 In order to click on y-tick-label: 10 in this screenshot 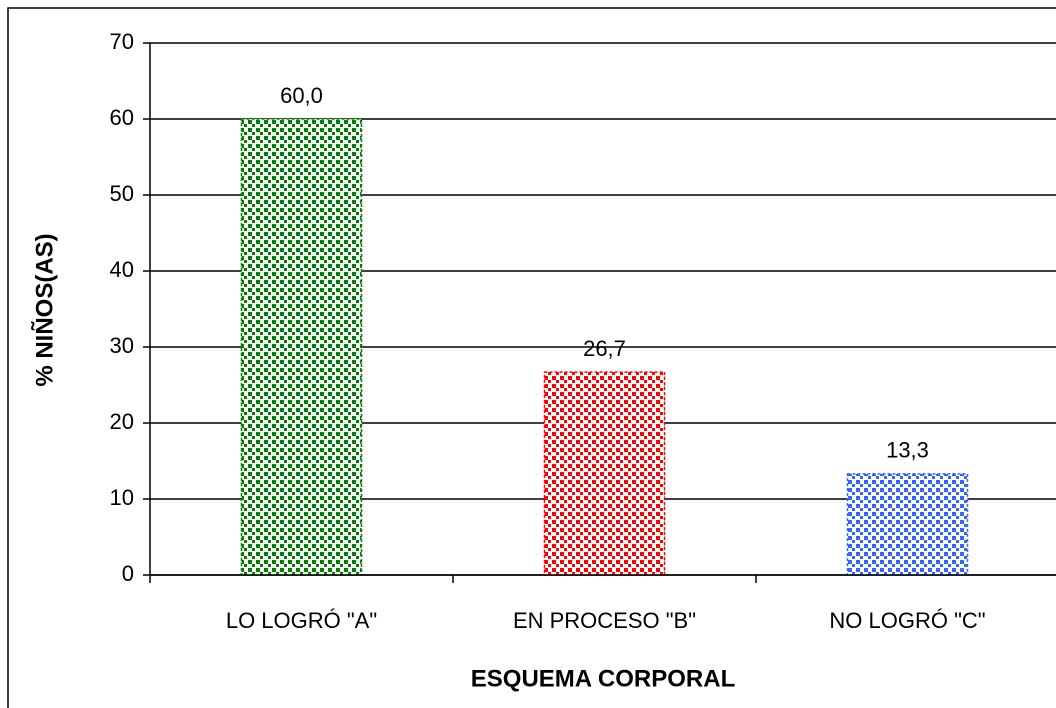, I will do `click(122, 497)`.